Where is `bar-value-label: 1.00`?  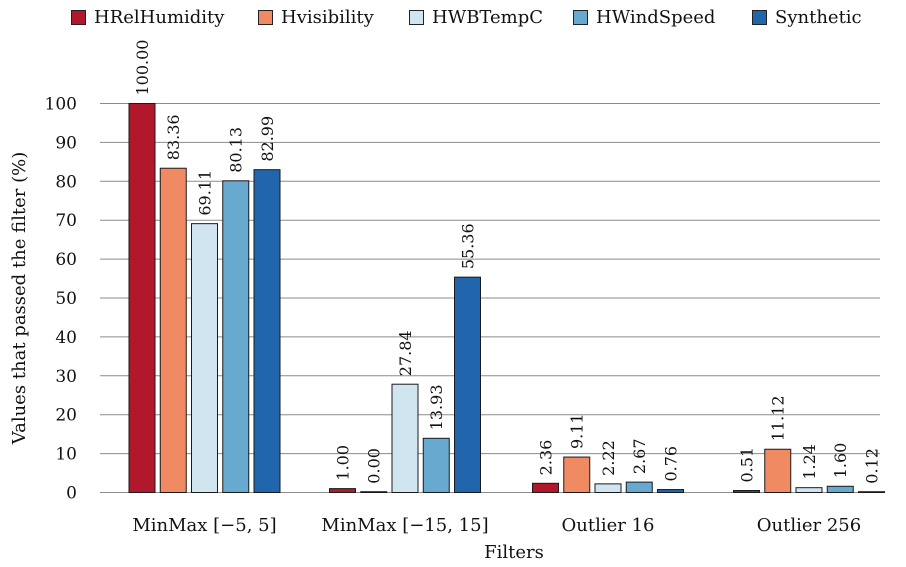
bar-value-label: 1.00 is located at coordinates (343, 463).